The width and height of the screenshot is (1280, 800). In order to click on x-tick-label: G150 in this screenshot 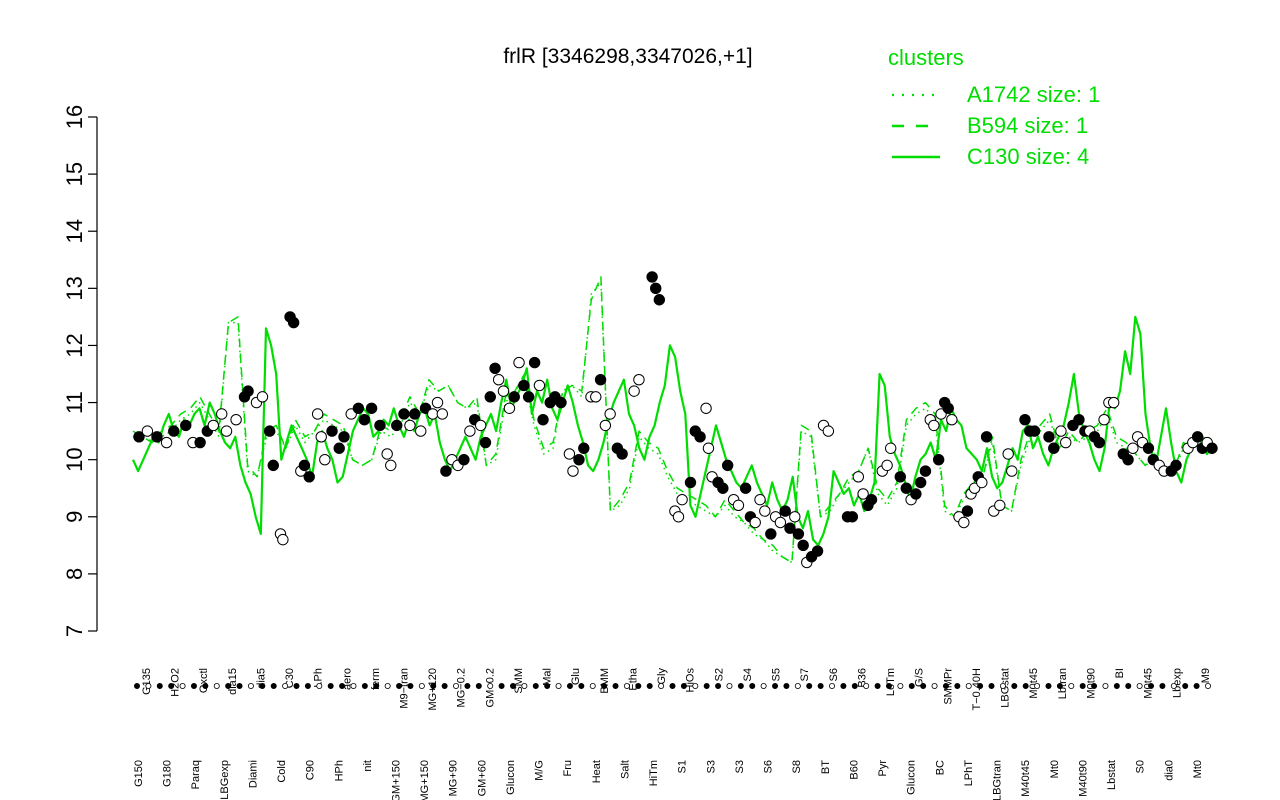, I will do `click(139, 773)`.